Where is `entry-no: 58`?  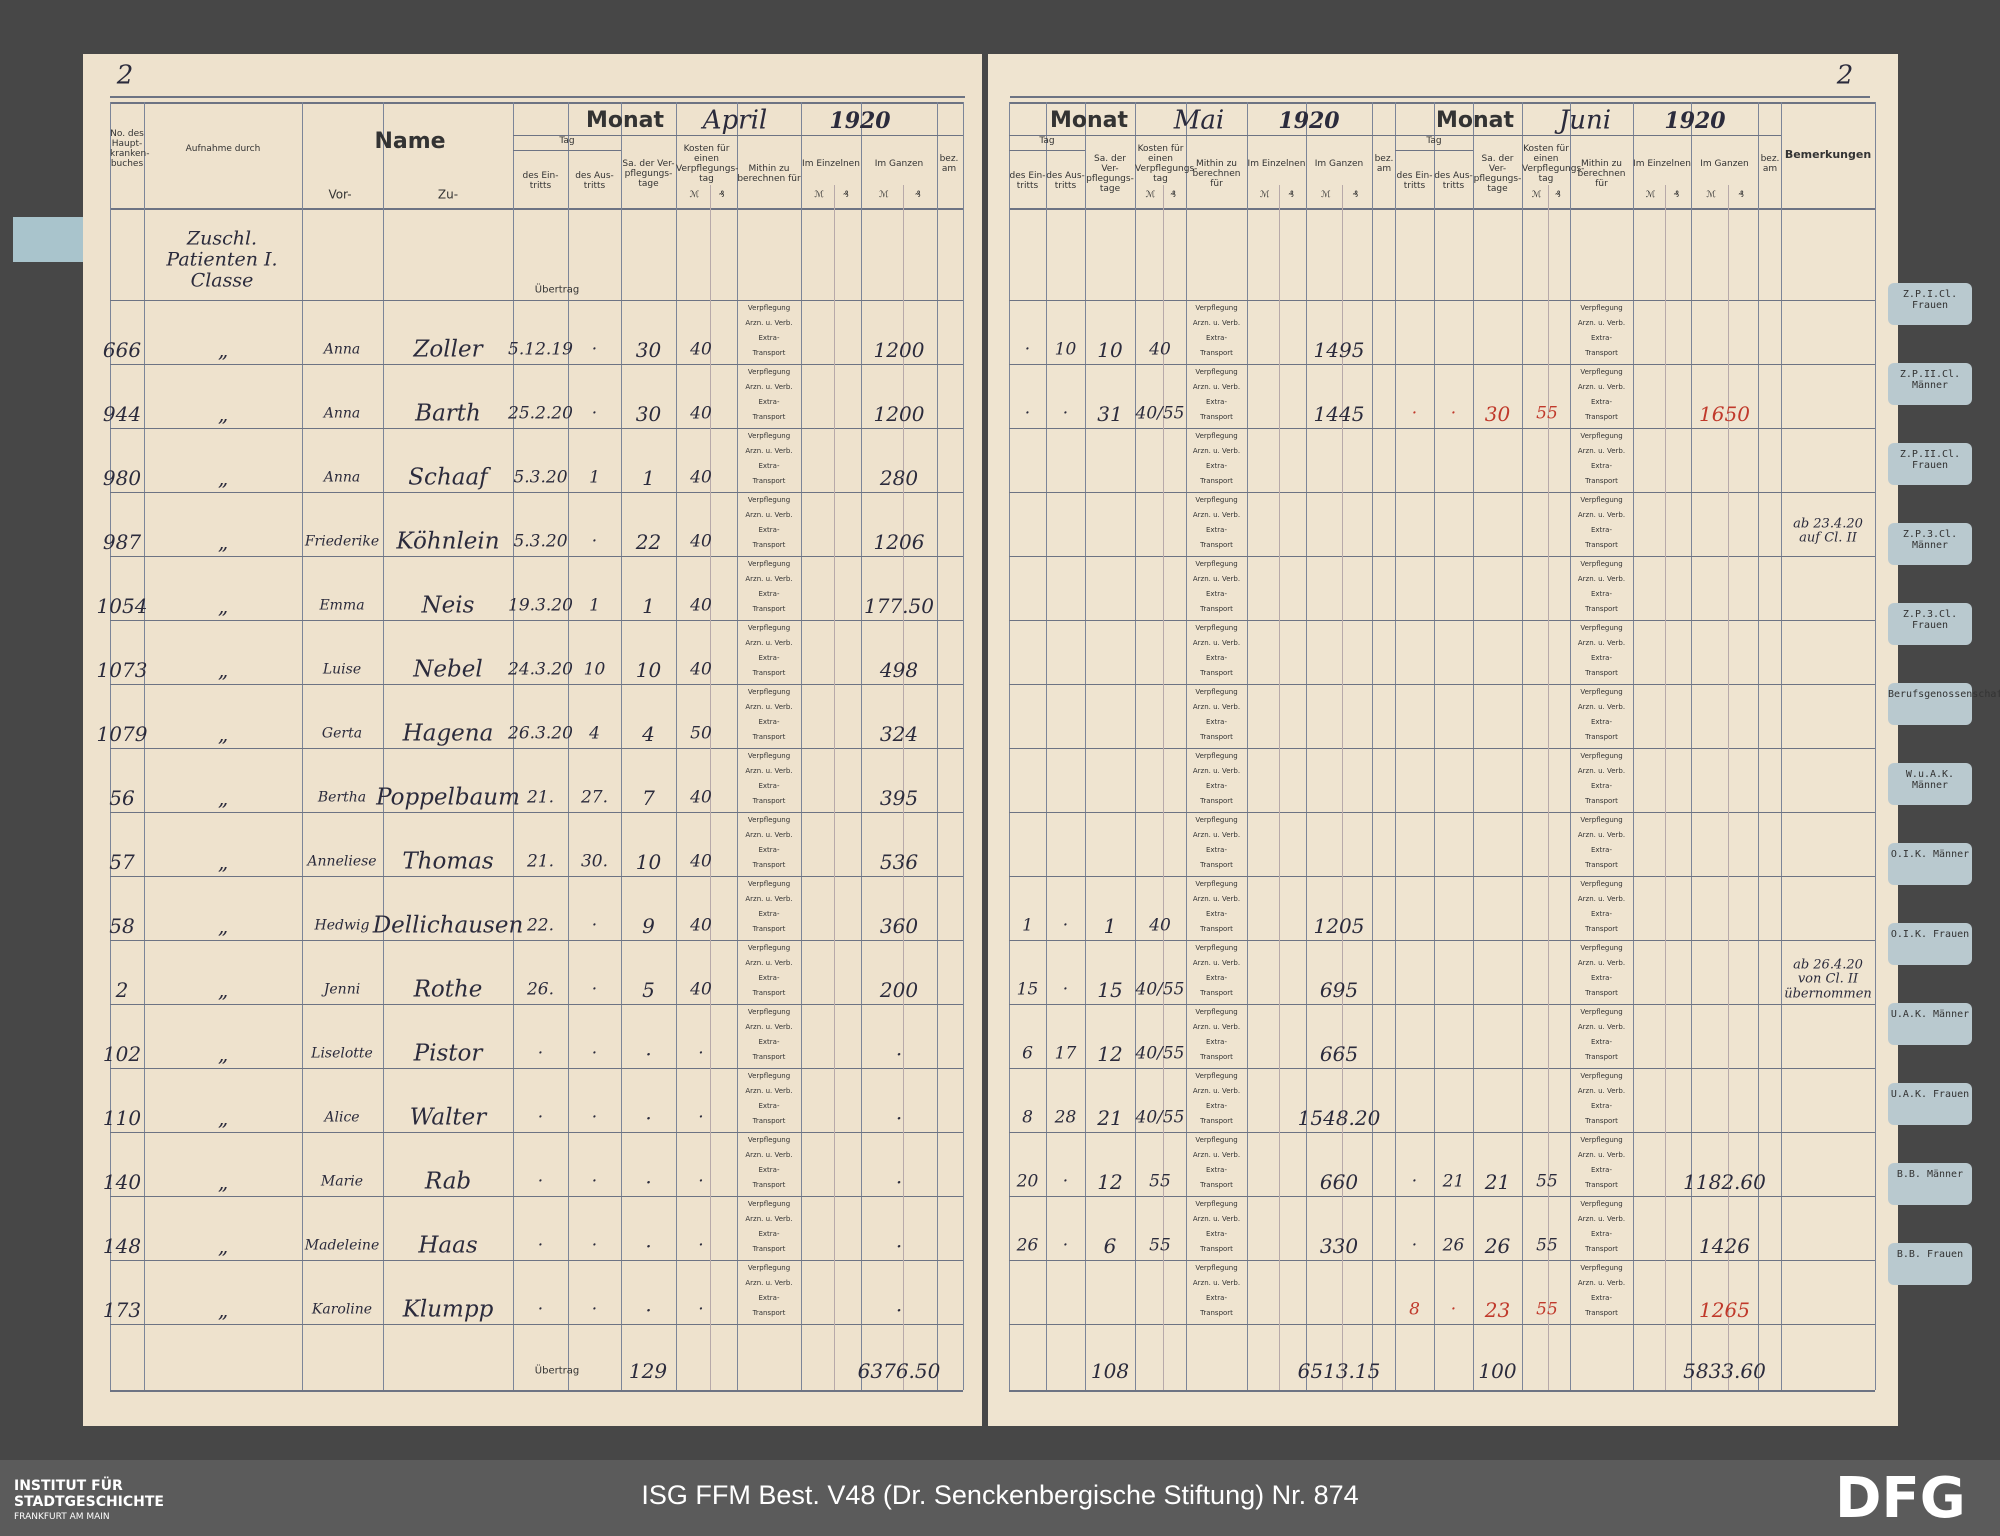 entry-no: 58 is located at coordinates (122, 926).